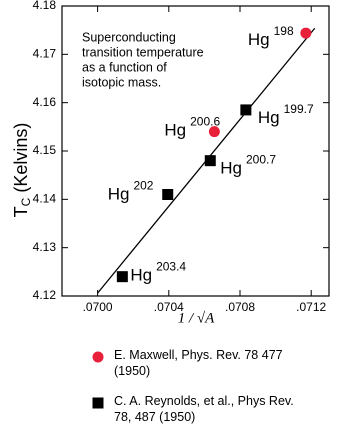  Describe the element at coordinates (143, 186) in the screenshot. I see `point-label-mass: 202` at that location.